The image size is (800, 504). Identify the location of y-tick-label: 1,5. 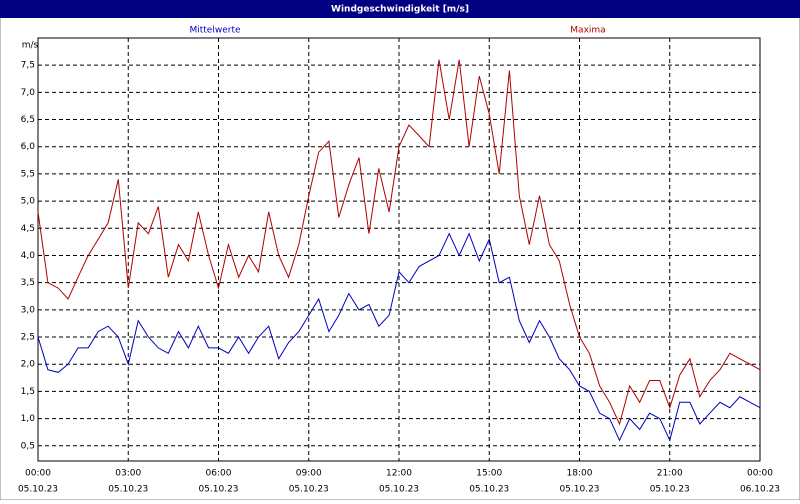
(28, 392).